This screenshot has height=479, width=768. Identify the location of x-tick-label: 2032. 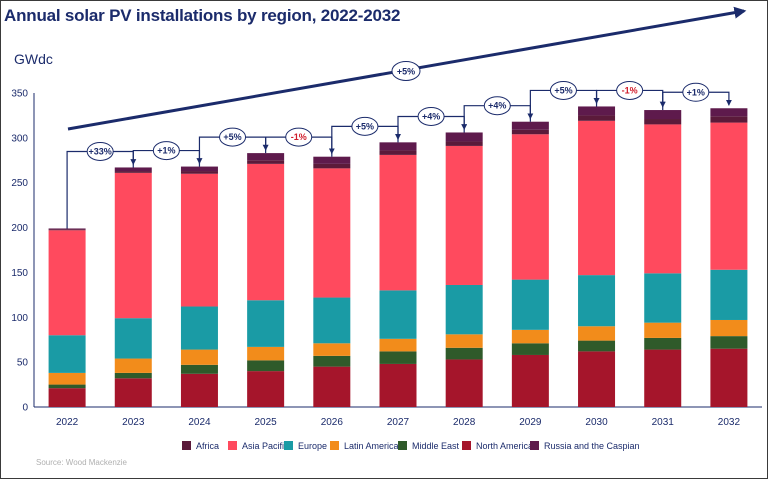
(729, 422).